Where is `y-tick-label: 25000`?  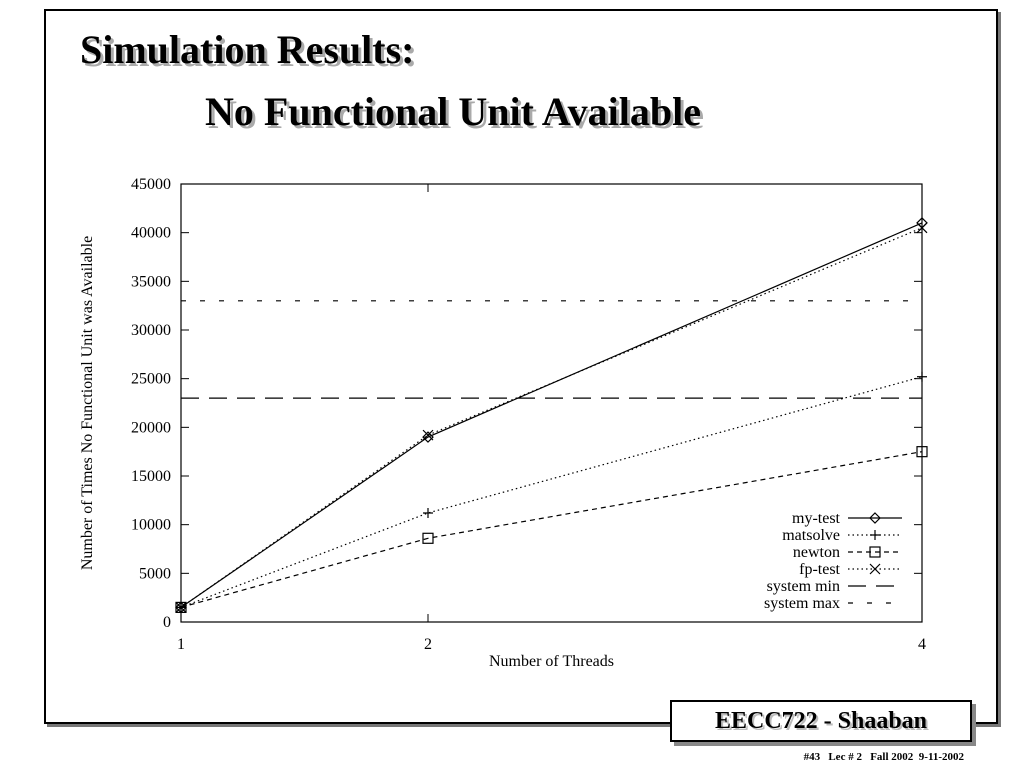
y-tick-label: 25000 is located at coordinates (151, 379).